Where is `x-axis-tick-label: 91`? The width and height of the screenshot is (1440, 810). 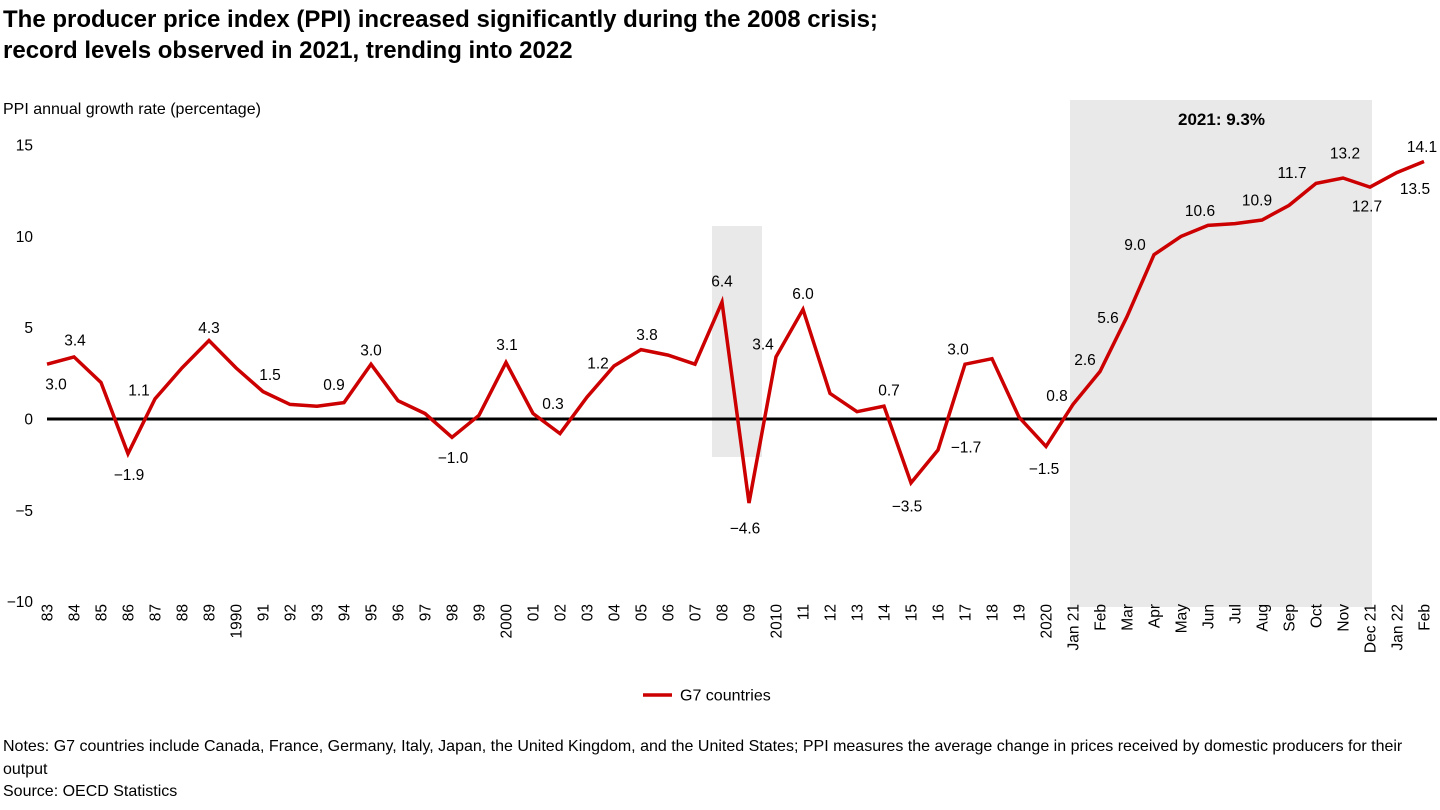 x-axis-tick-label: 91 is located at coordinates (264, 612).